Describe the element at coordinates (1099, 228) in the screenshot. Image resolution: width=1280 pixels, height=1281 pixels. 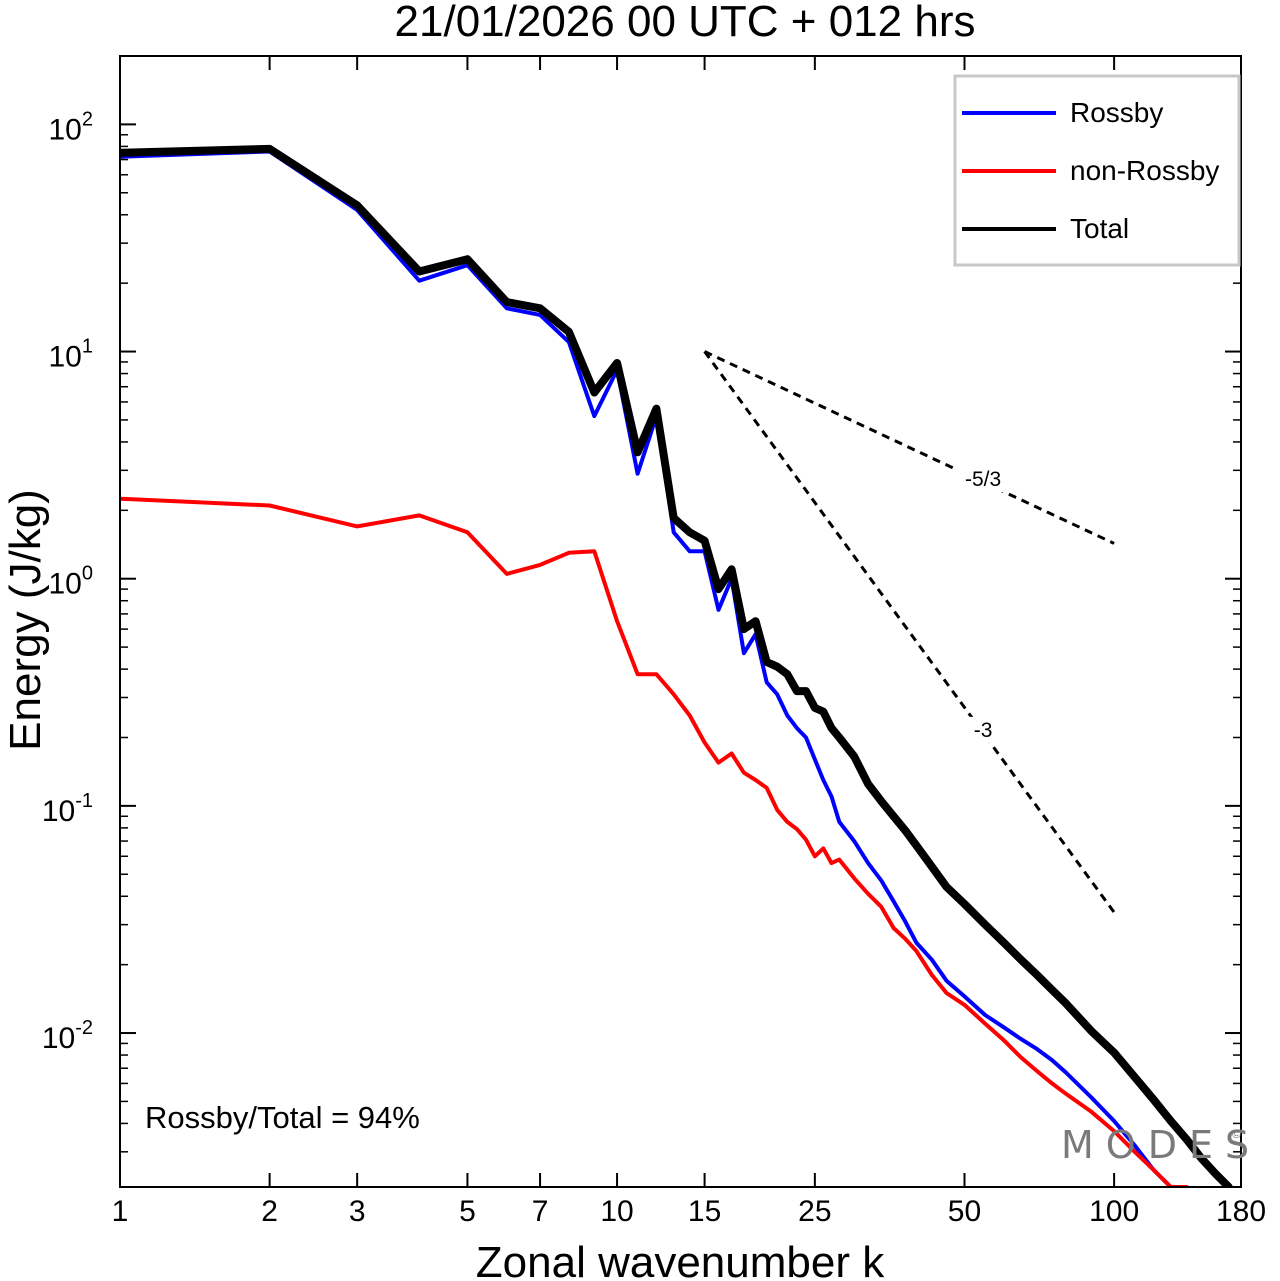
I see `legend-label-total: Total` at that location.